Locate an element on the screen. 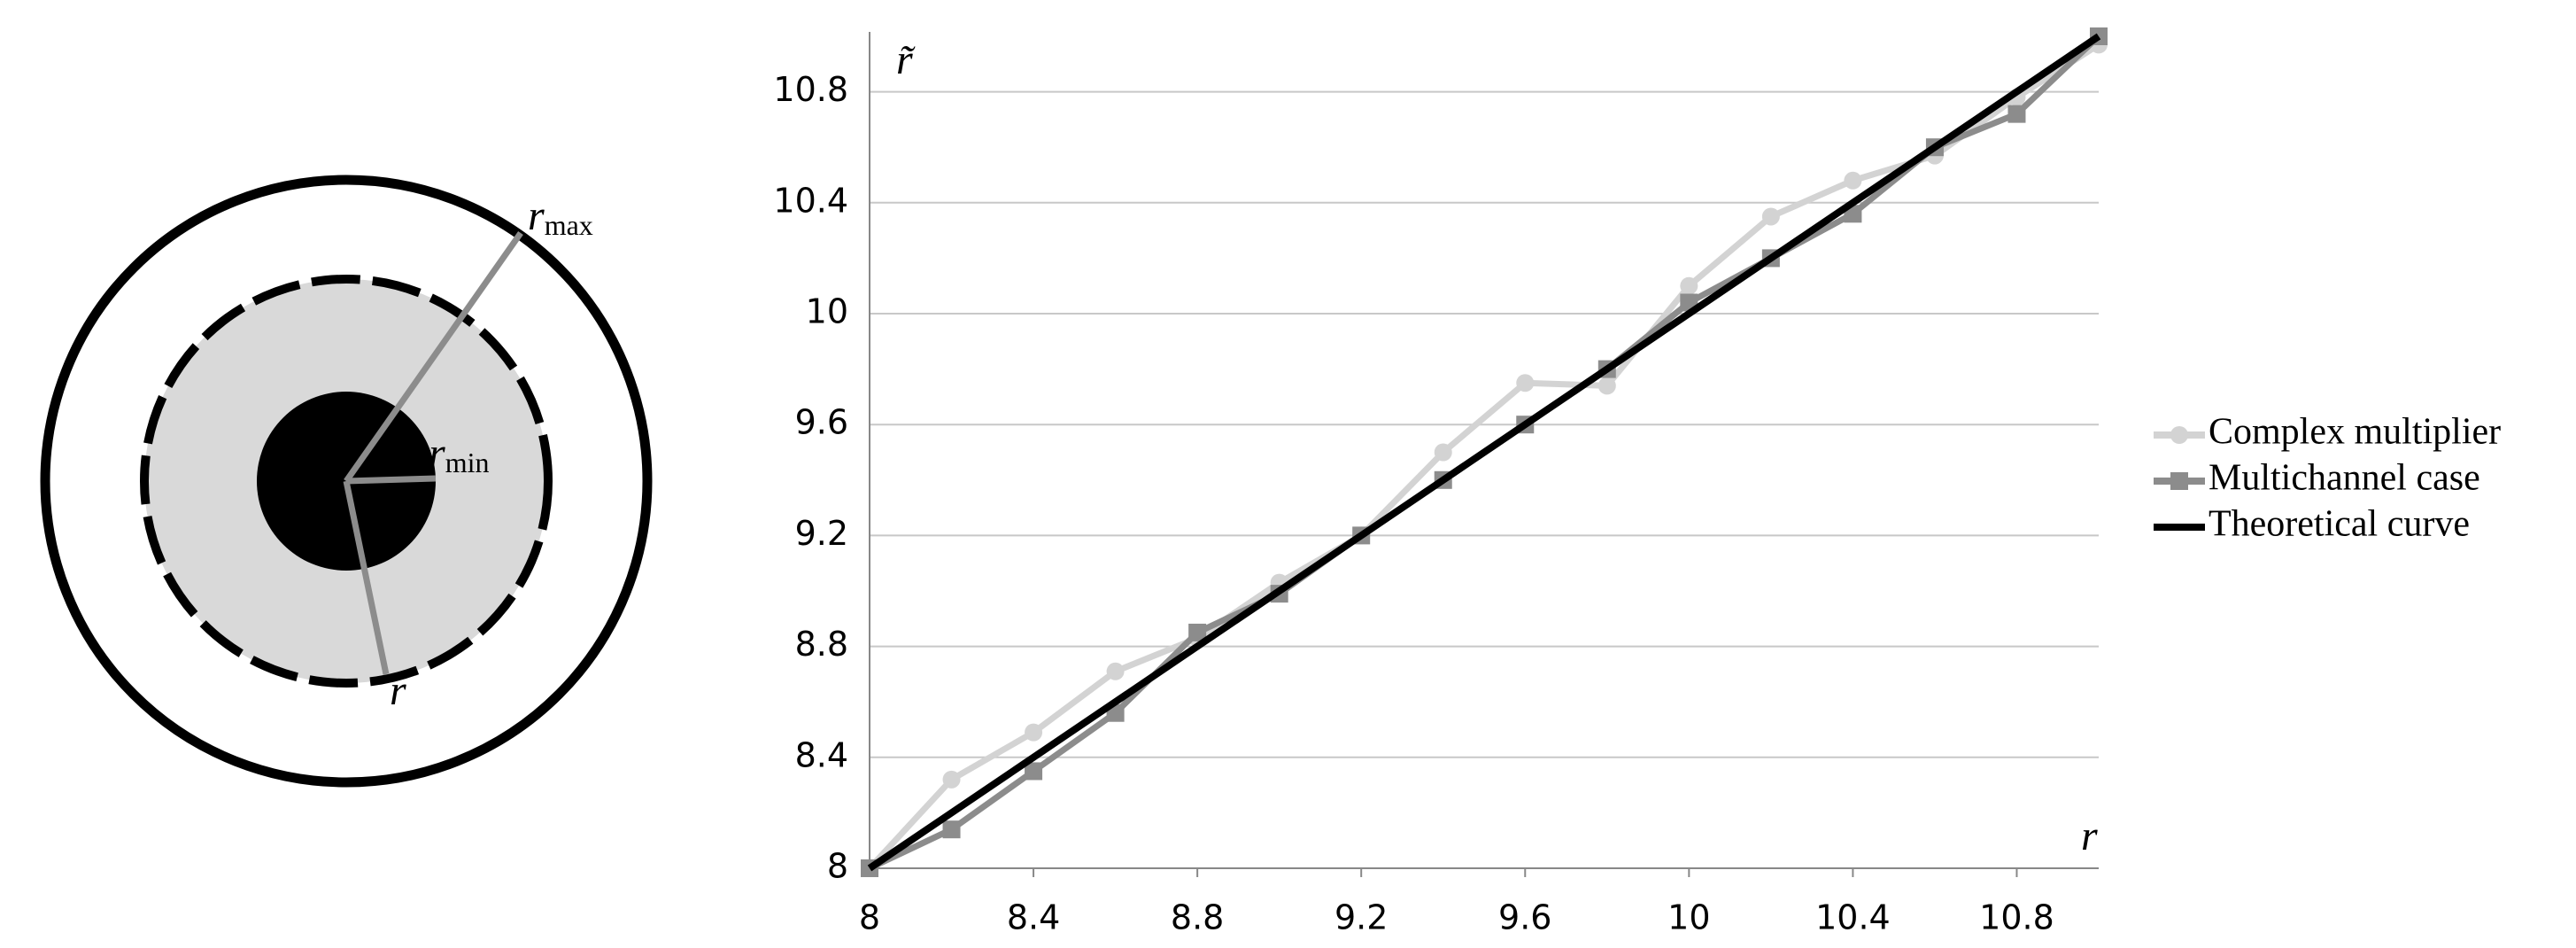 The image size is (2576, 948). x-tick-label: 10 is located at coordinates (1688, 917).